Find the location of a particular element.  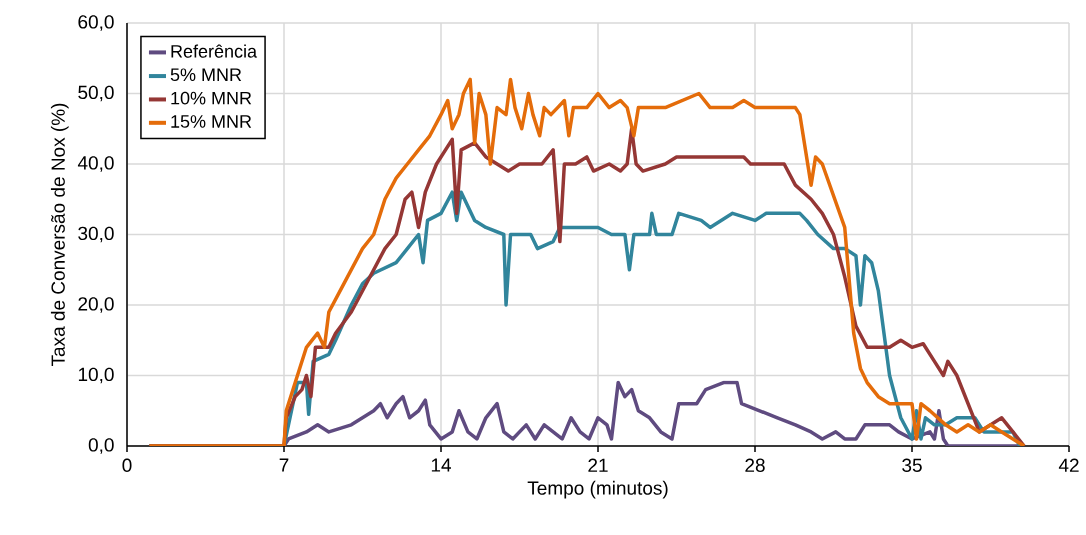

x-tick-label: 0 is located at coordinates (127, 465).